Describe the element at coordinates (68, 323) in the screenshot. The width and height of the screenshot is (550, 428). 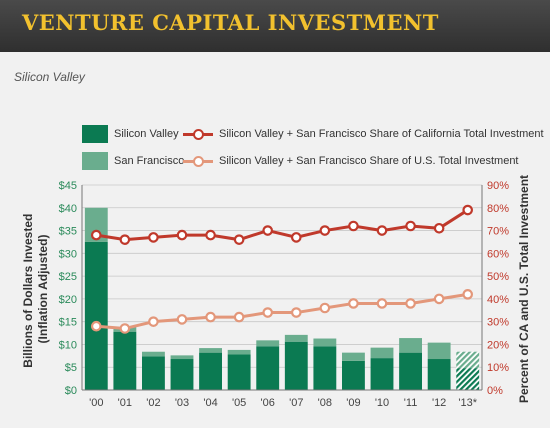
I see `y-tick-left: $15` at that location.